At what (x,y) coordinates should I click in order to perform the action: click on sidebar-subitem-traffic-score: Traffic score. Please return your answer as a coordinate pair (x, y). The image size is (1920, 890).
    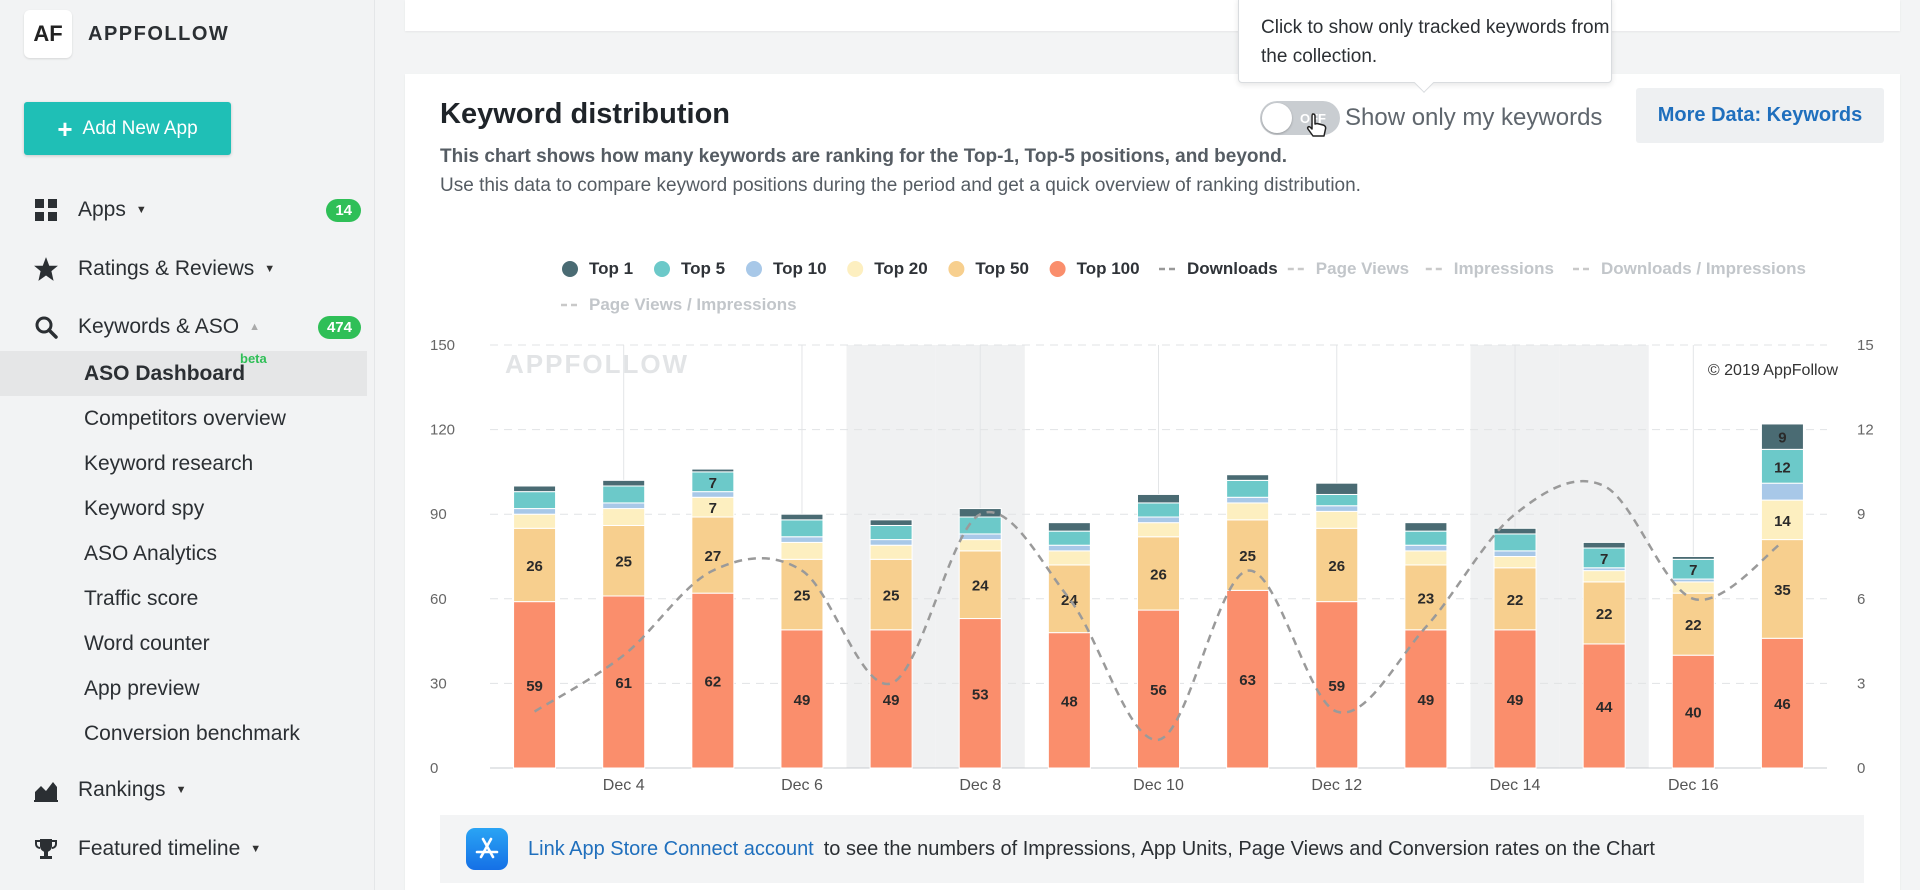
    Looking at the image, I should click on (183, 598).